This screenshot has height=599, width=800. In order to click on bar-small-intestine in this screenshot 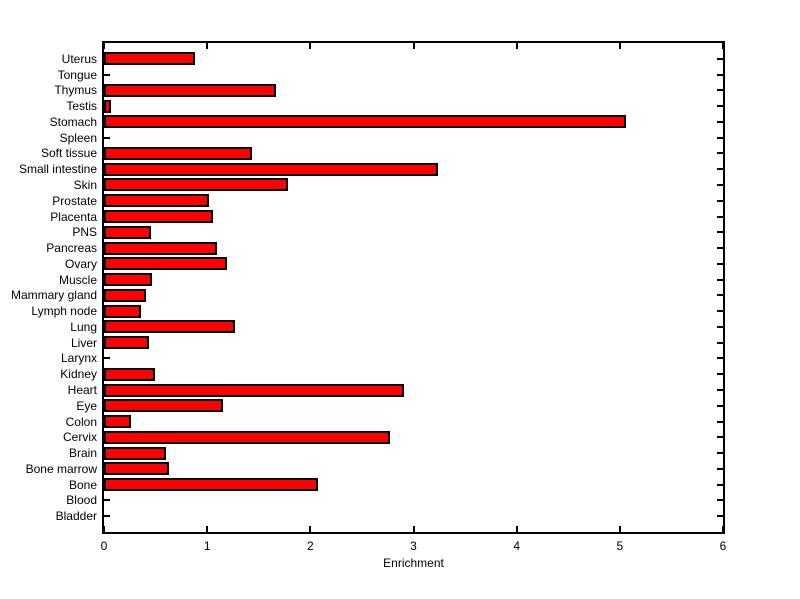, I will do `click(271, 169)`.